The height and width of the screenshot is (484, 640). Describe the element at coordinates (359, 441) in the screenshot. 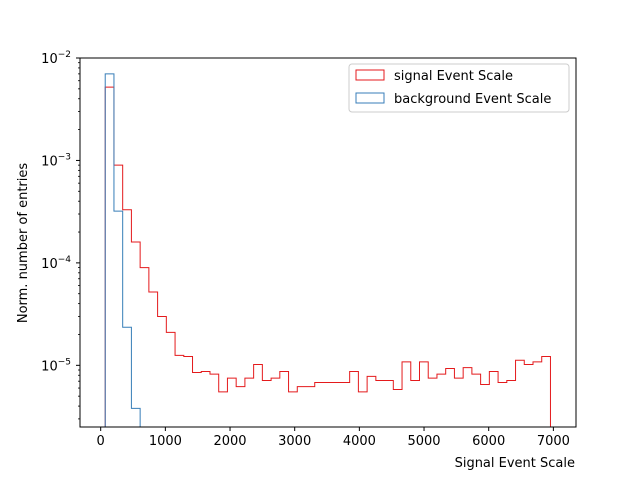

I see `x-tick-label: 4000` at that location.